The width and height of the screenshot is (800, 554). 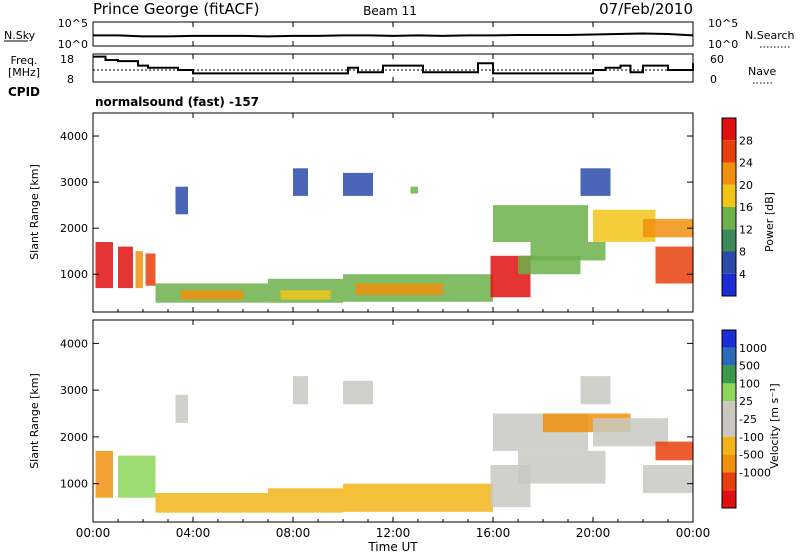 I want to click on noise-tick-low-left: 10^0, so click(x=73, y=44).